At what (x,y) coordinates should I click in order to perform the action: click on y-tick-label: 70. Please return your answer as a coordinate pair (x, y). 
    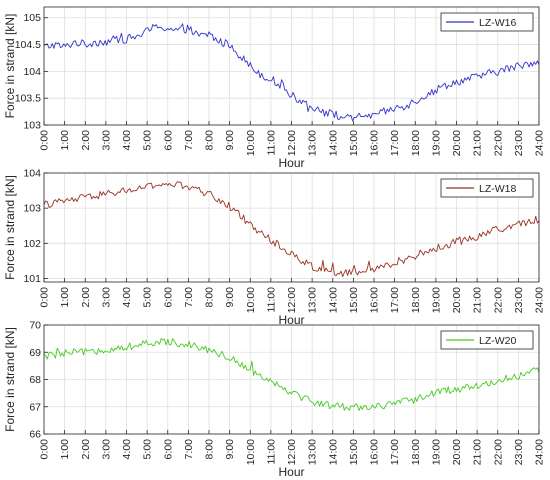
    Looking at the image, I should click on (35, 326).